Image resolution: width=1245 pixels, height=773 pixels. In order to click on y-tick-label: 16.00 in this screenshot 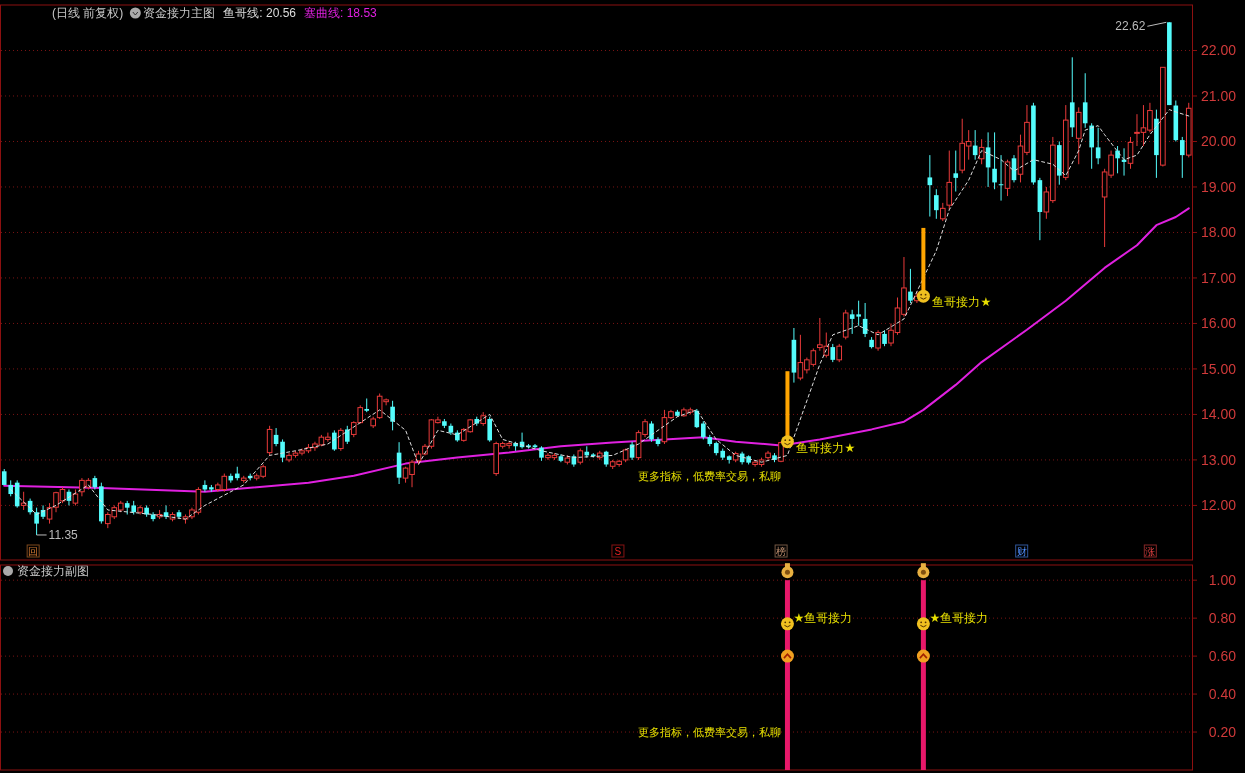, I will do `click(1218, 323)`.